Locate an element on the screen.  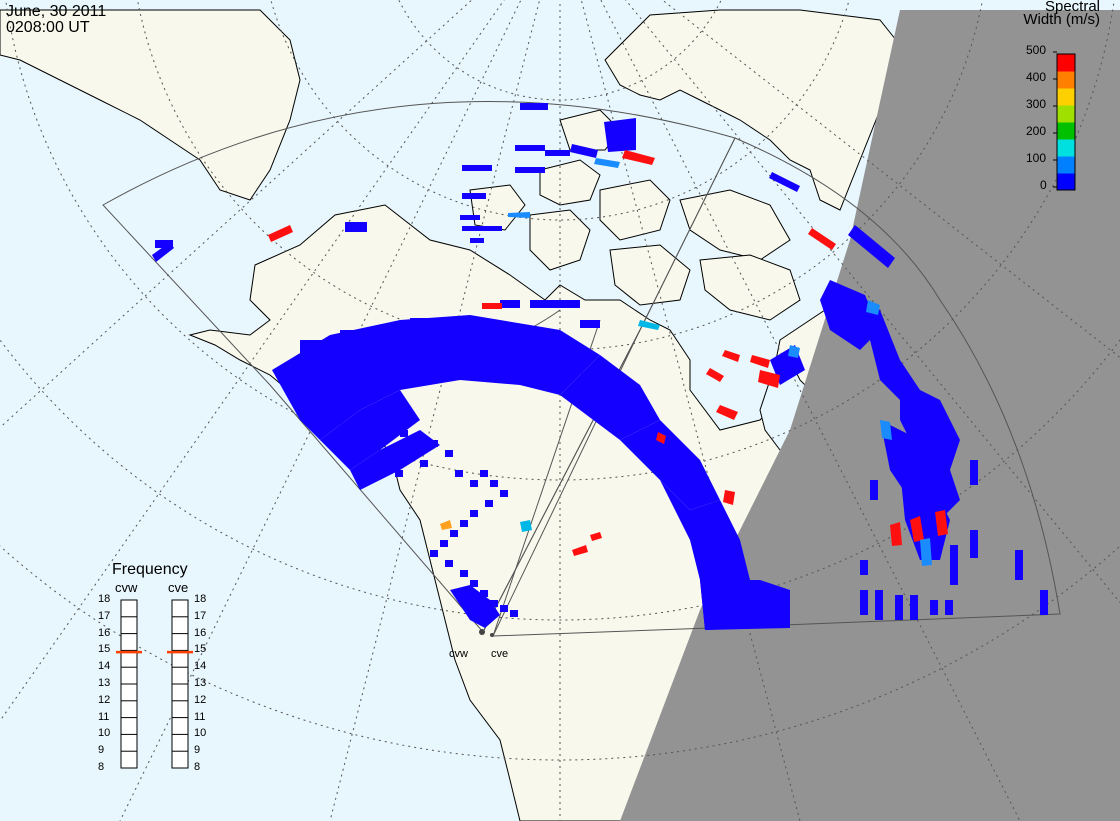
frequency-tick-right: 17 is located at coordinates (200, 615).